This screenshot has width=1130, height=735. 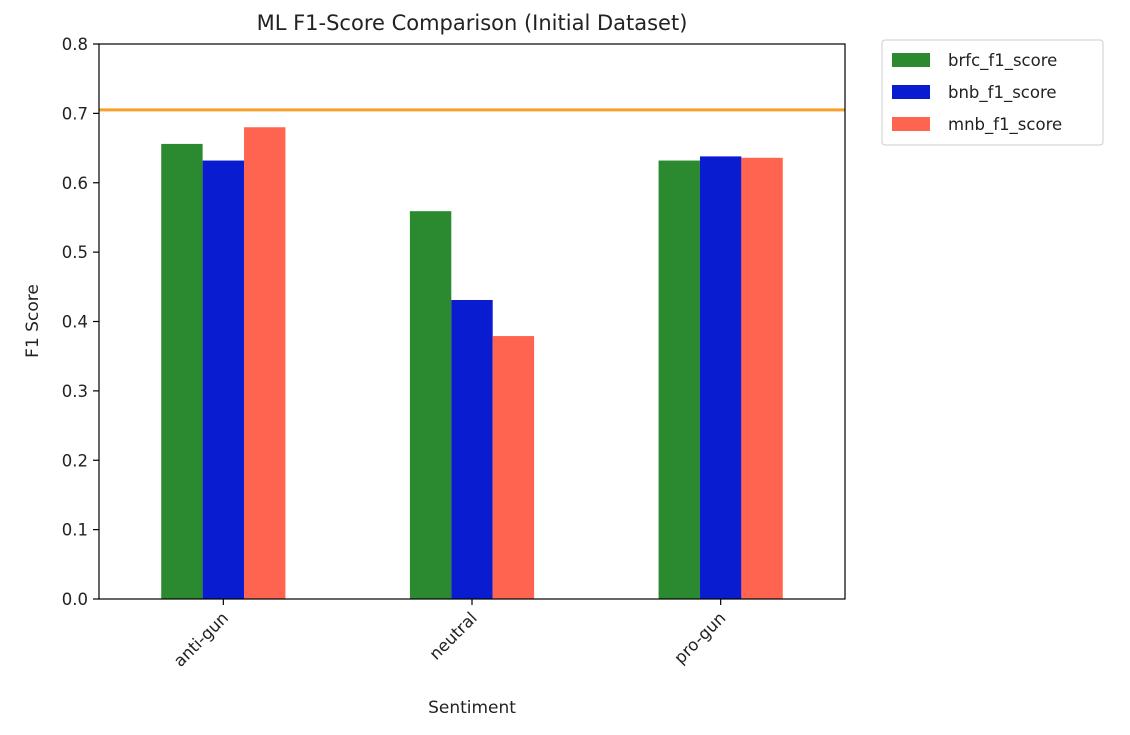 I want to click on x-axis-label: Sentiment, so click(x=472, y=708).